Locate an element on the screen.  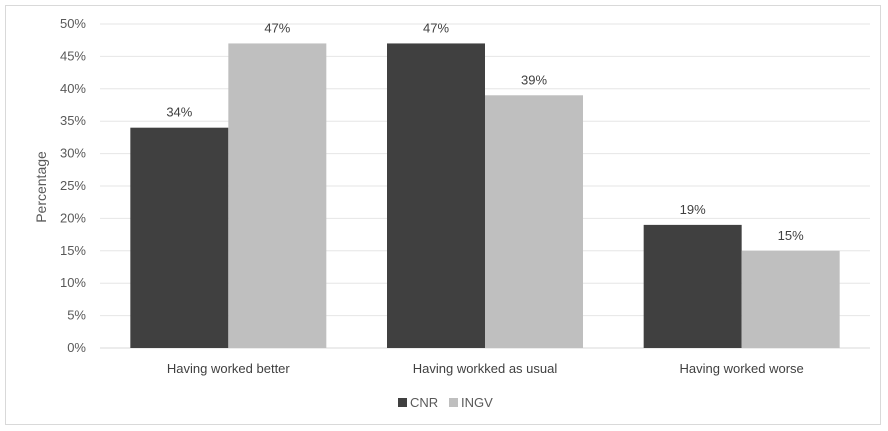
legend-label: CNR is located at coordinates (424, 402).